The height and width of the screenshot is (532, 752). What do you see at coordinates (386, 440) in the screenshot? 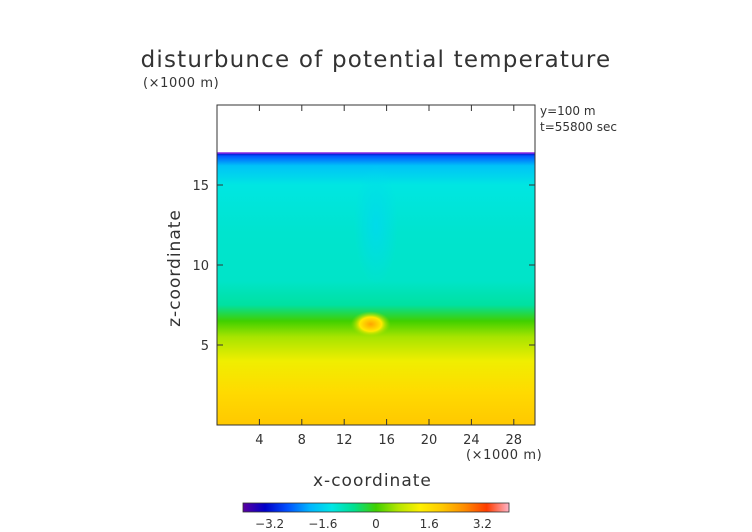
I see `x-tick-label: 16` at bounding box center [386, 440].